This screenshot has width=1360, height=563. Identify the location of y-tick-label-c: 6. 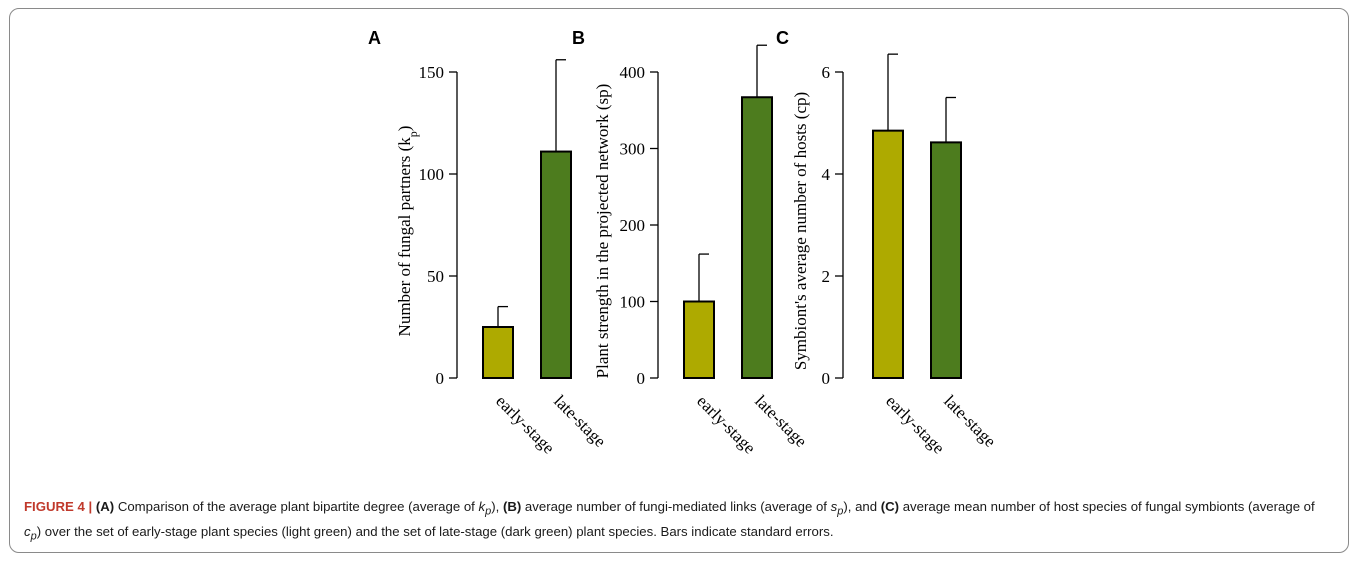
(826, 72).